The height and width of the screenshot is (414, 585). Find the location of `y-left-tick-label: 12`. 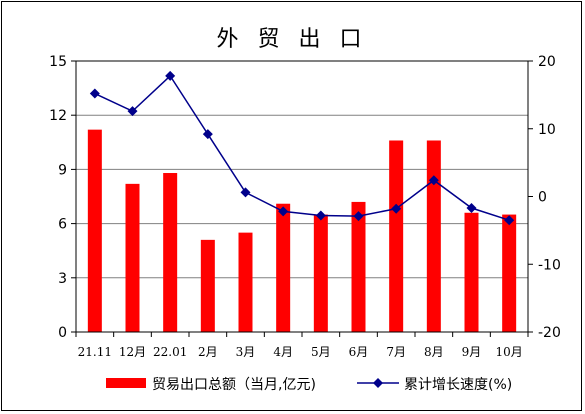

y-left-tick-label: 12 is located at coordinates (58, 116).